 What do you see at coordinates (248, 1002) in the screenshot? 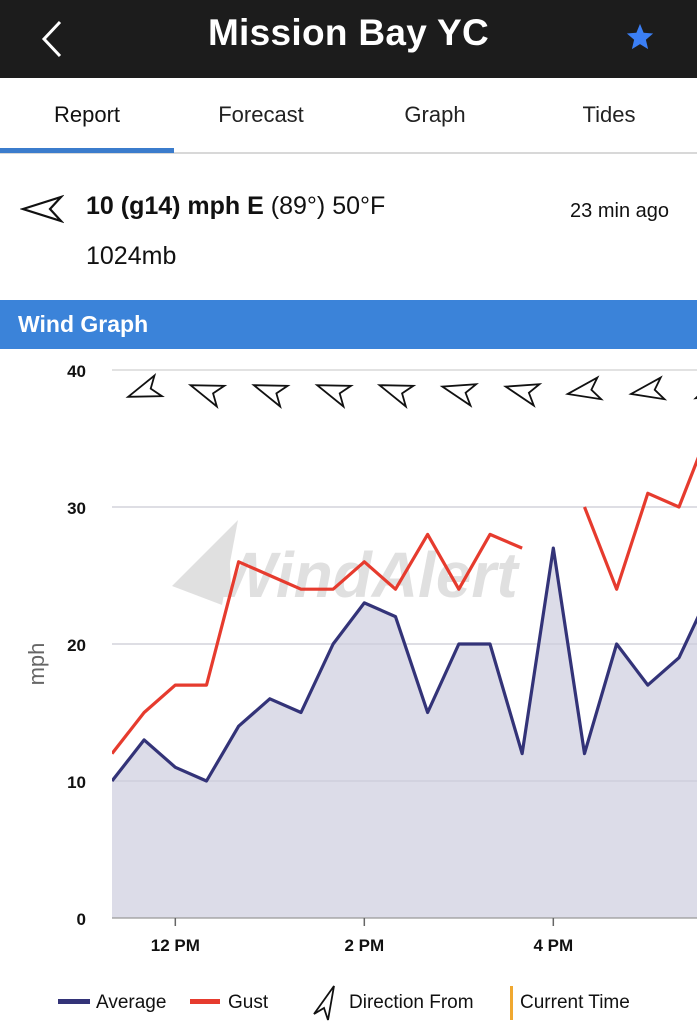
I see `legend-gust: Gust` at bounding box center [248, 1002].